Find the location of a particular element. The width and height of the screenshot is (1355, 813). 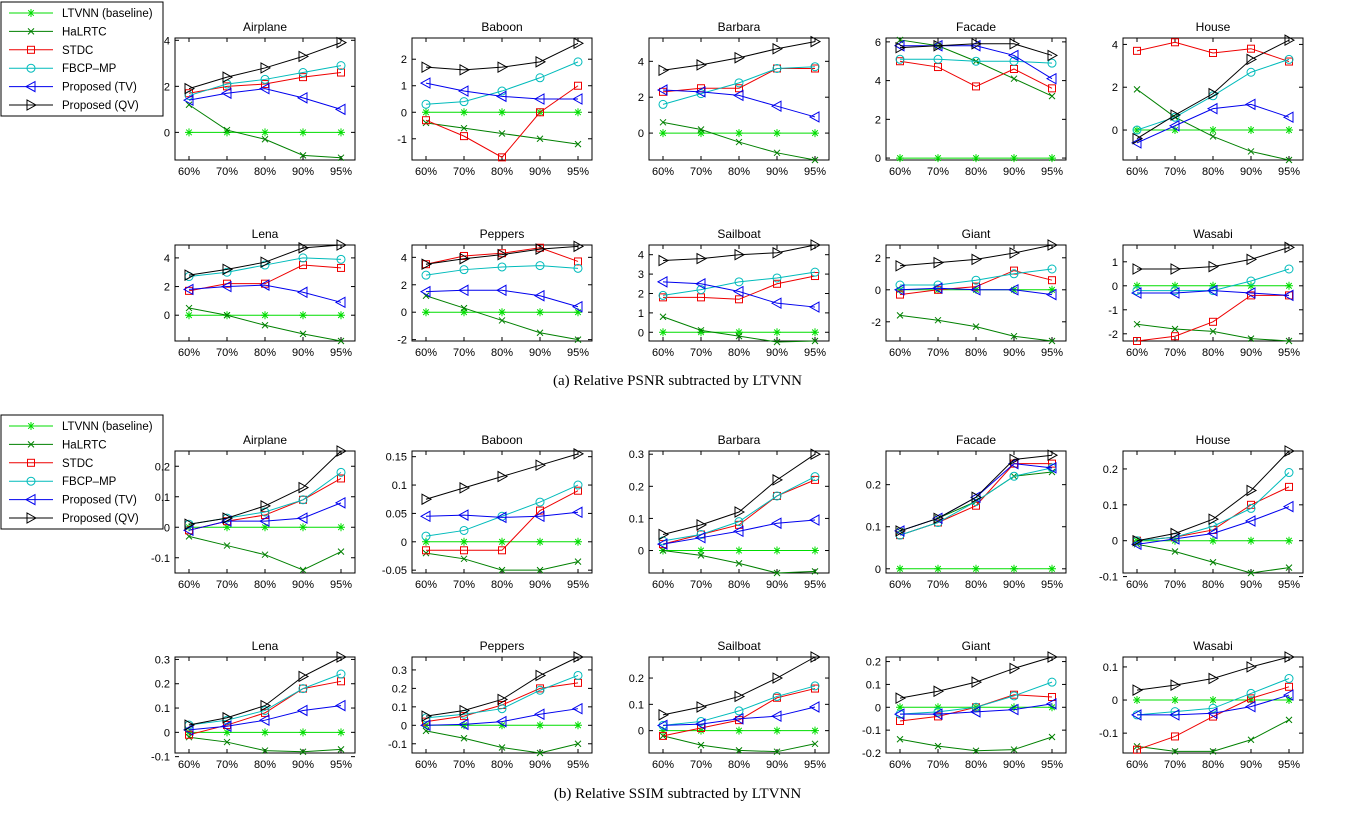

y-tick-label: 0.05 is located at coordinates (396, 514).